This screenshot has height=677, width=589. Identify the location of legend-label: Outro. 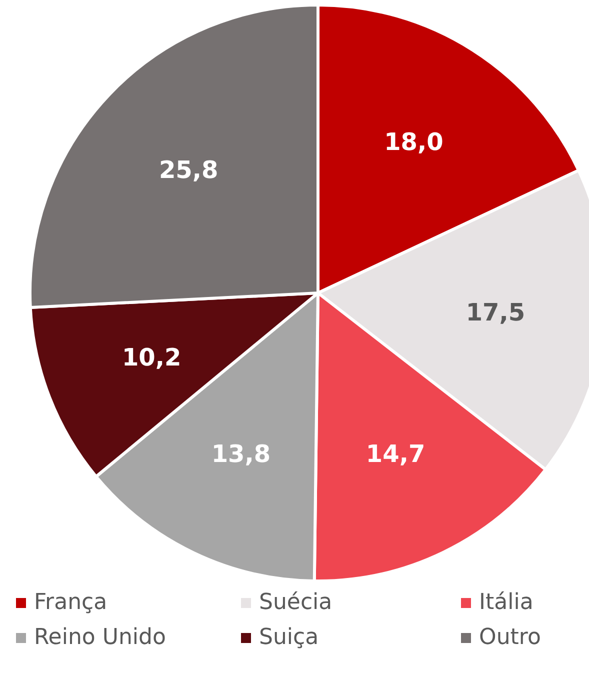
(510, 637).